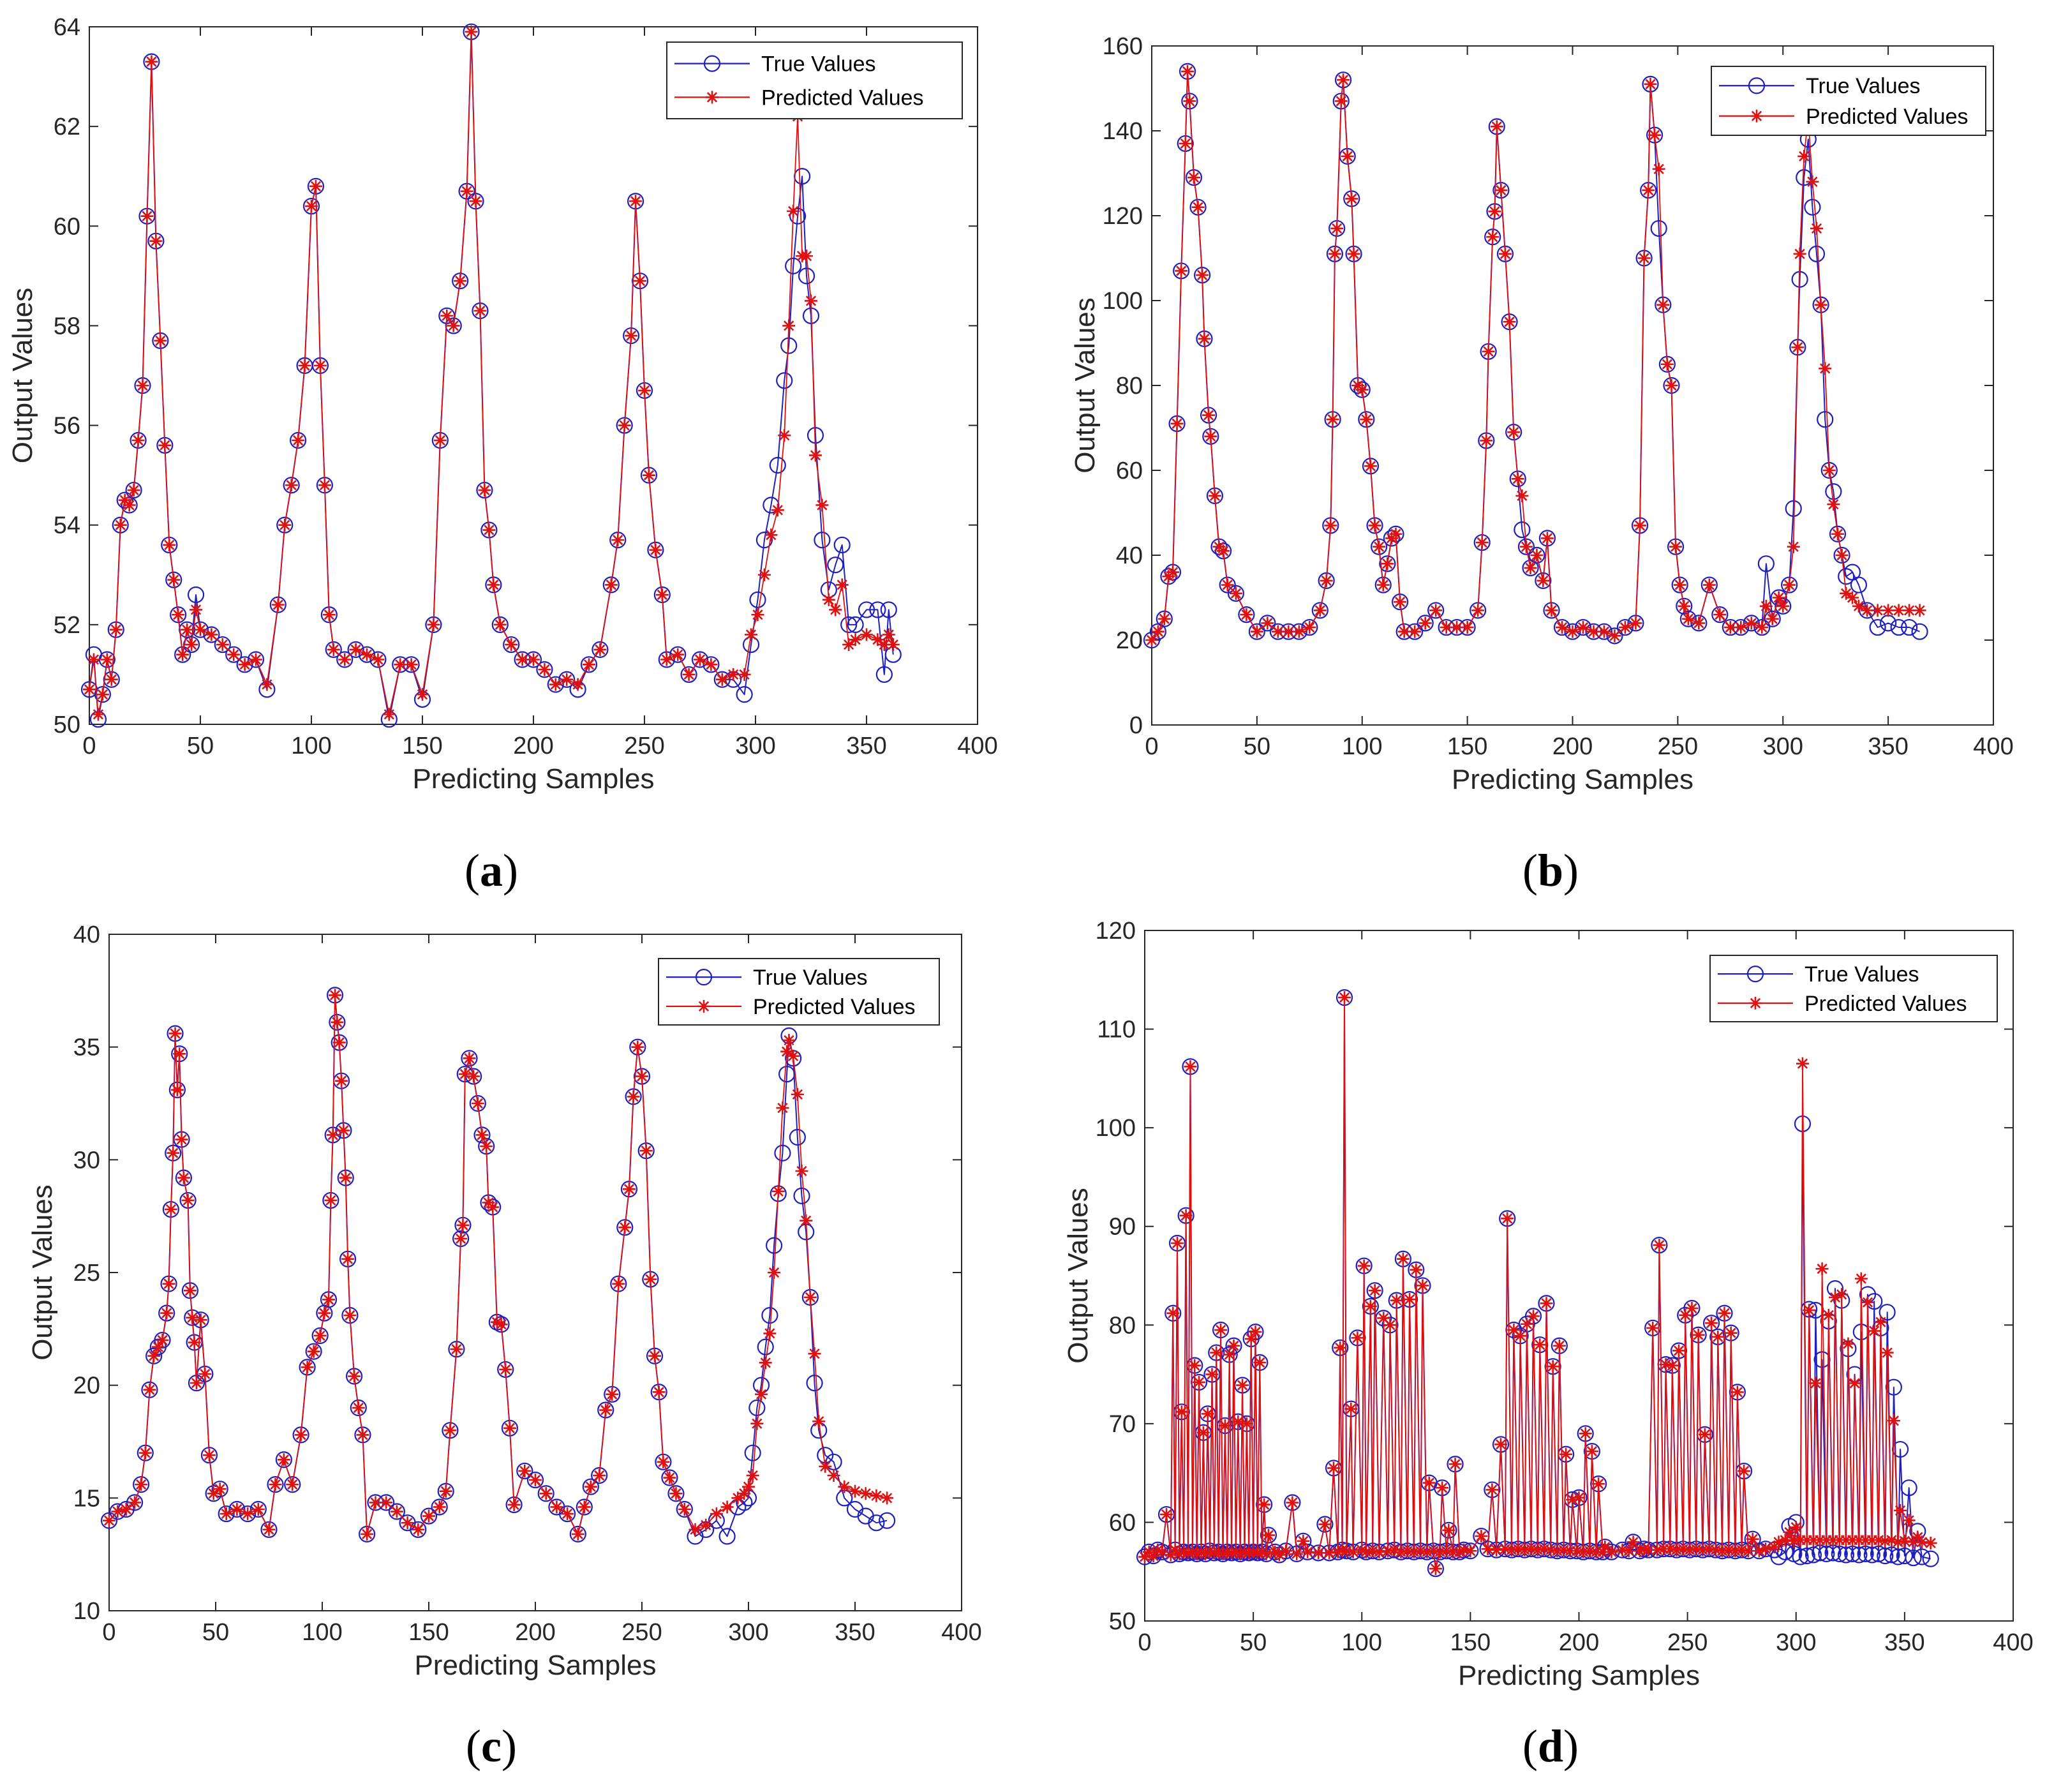 Image resolution: width=2054 pixels, height=1792 pixels. What do you see at coordinates (491, 1746) in the screenshot?
I see `panel-letter: c` at bounding box center [491, 1746].